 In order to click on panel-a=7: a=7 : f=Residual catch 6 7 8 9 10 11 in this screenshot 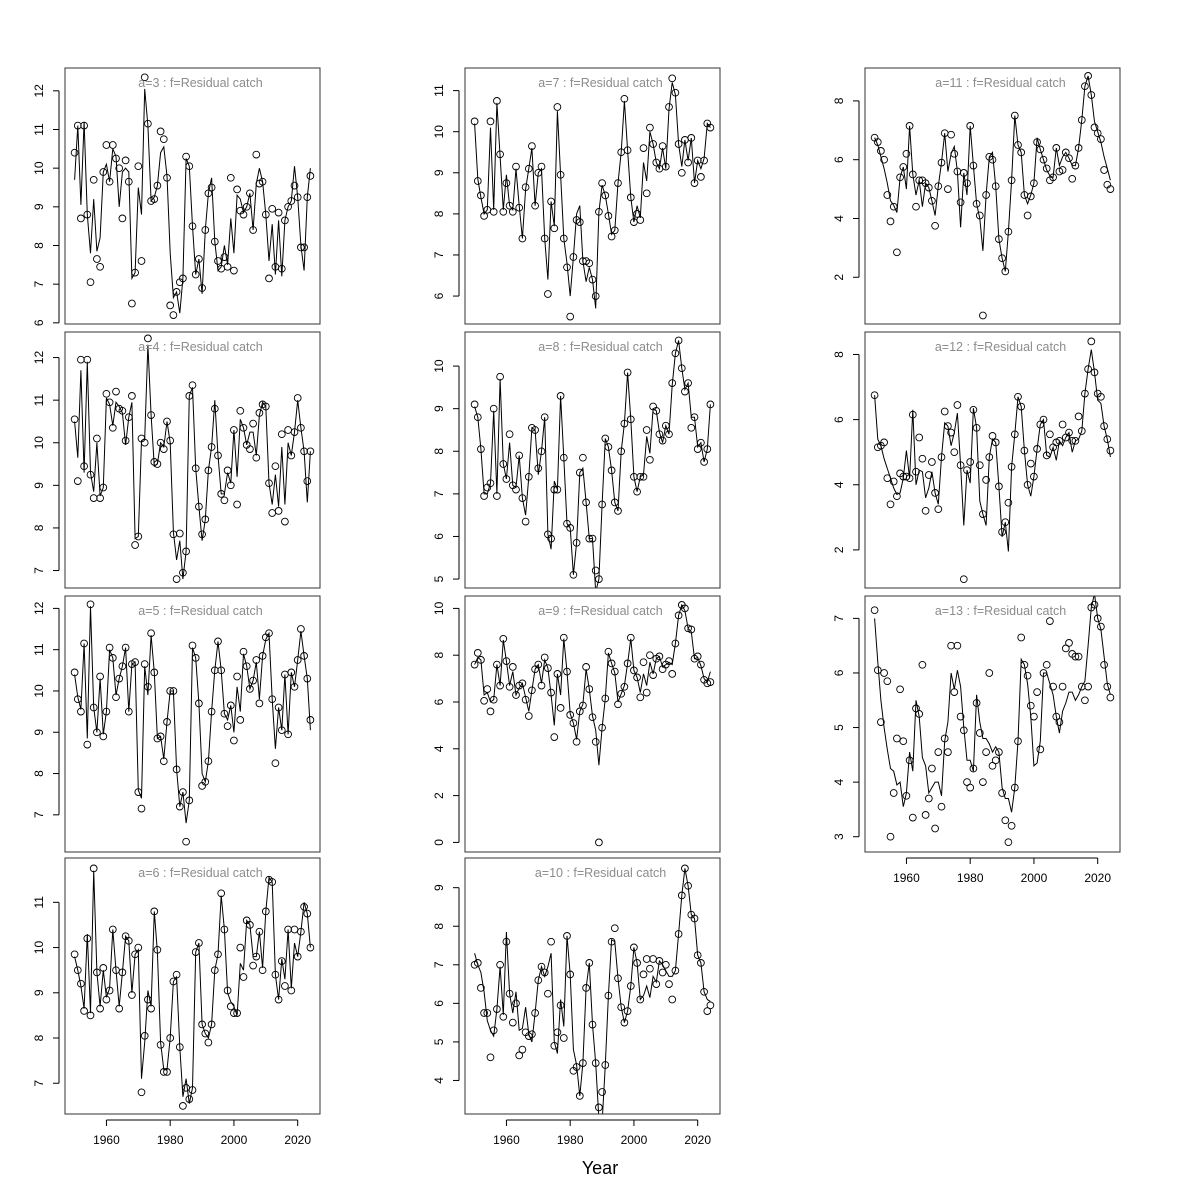, I will do `click(576, 196)`.